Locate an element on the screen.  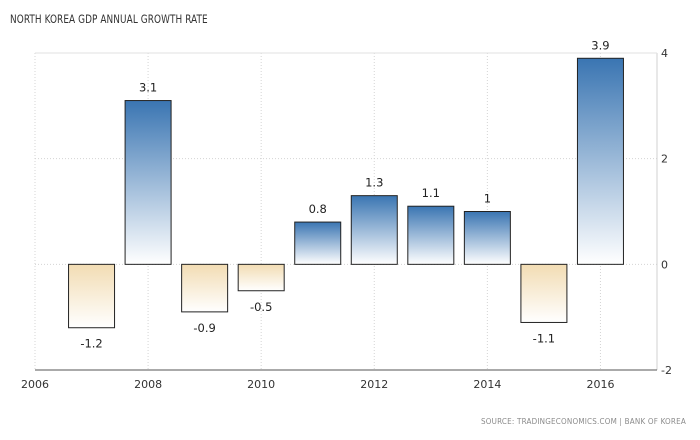
y-tick-label: -2 is located at coordinates (666, 370).